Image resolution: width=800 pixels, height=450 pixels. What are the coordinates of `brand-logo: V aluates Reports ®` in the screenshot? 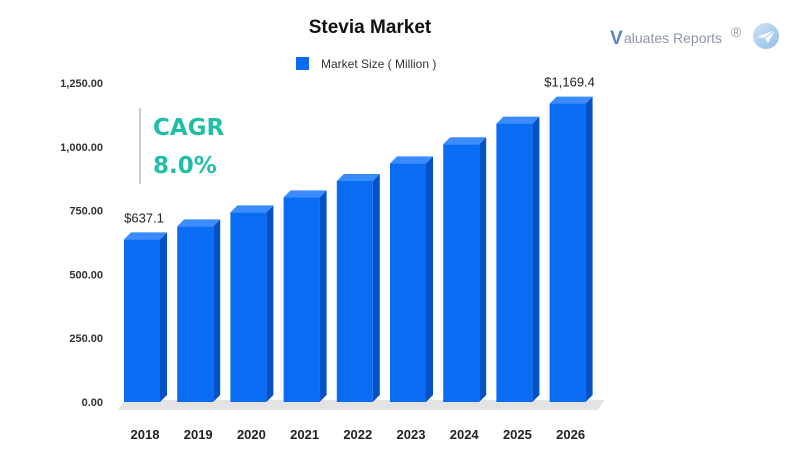 It's located at (694, 36).